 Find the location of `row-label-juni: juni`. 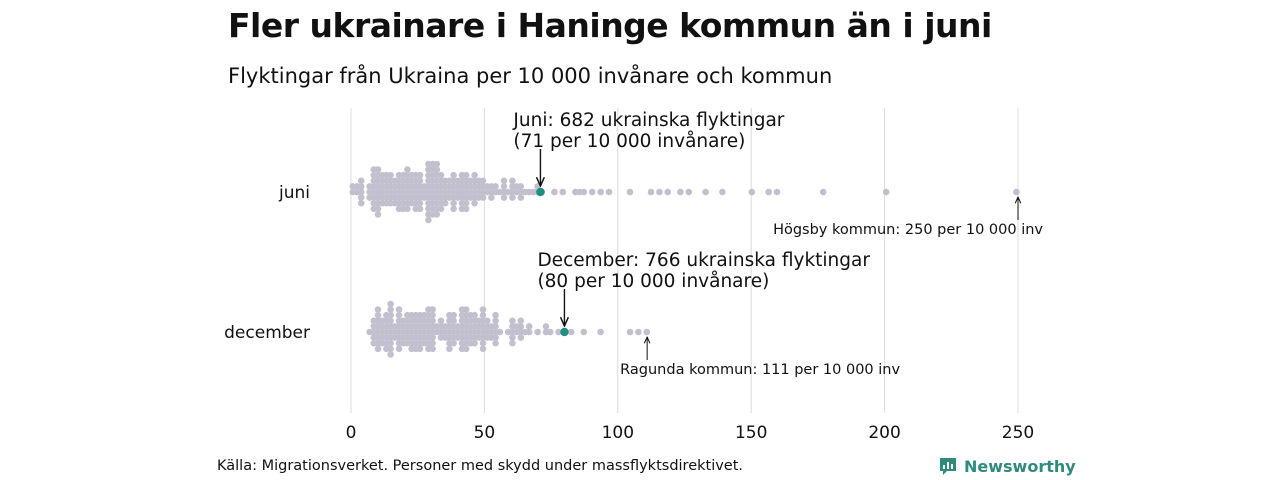

row-label-juni: juni is located at coordinates (294, 193).